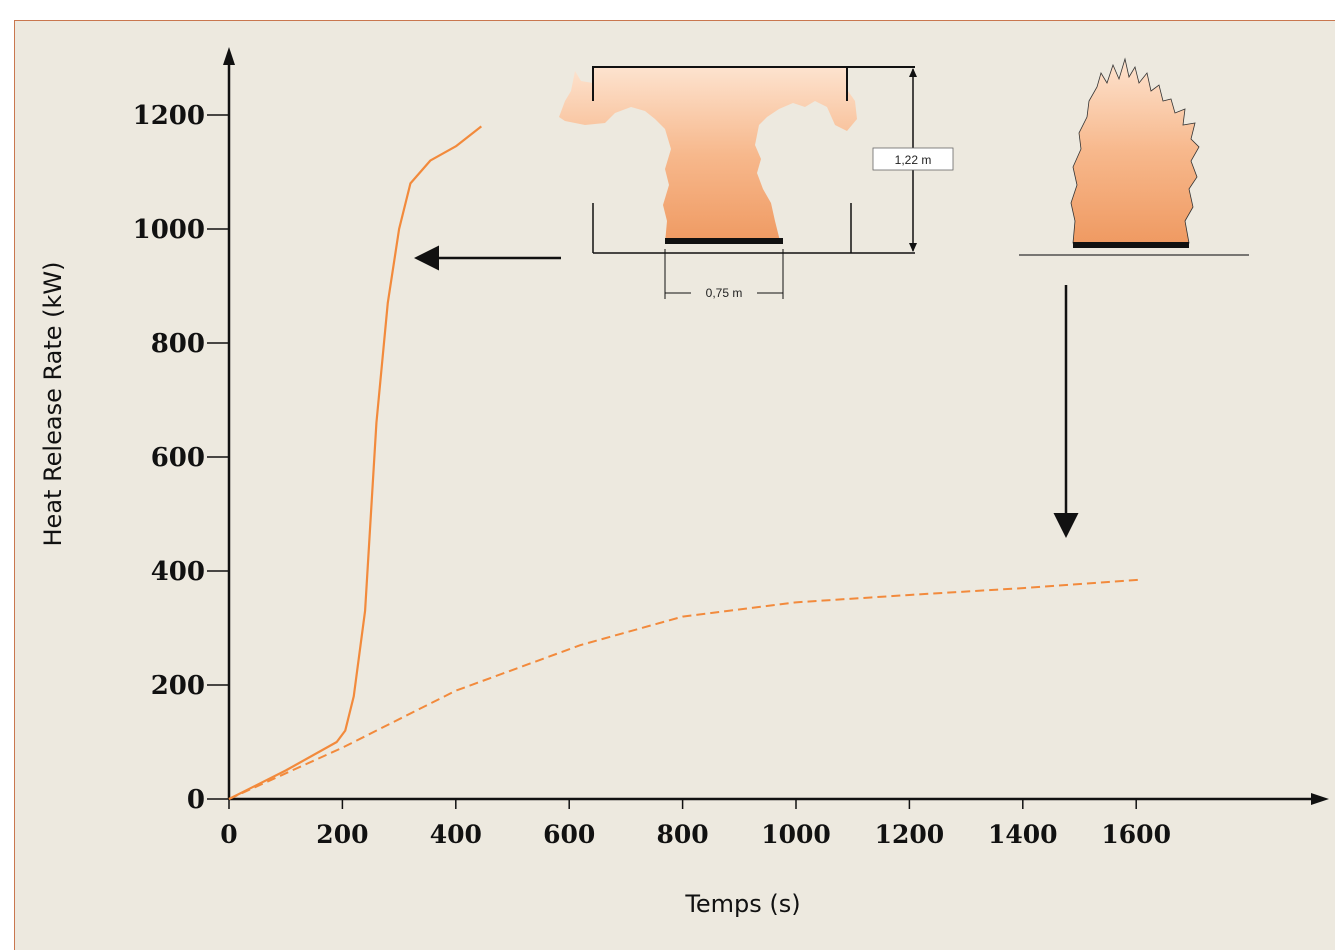  Describe the element at coordinates (178, 458) in the screenshot. I see `y-tick-label: 600` at that location.